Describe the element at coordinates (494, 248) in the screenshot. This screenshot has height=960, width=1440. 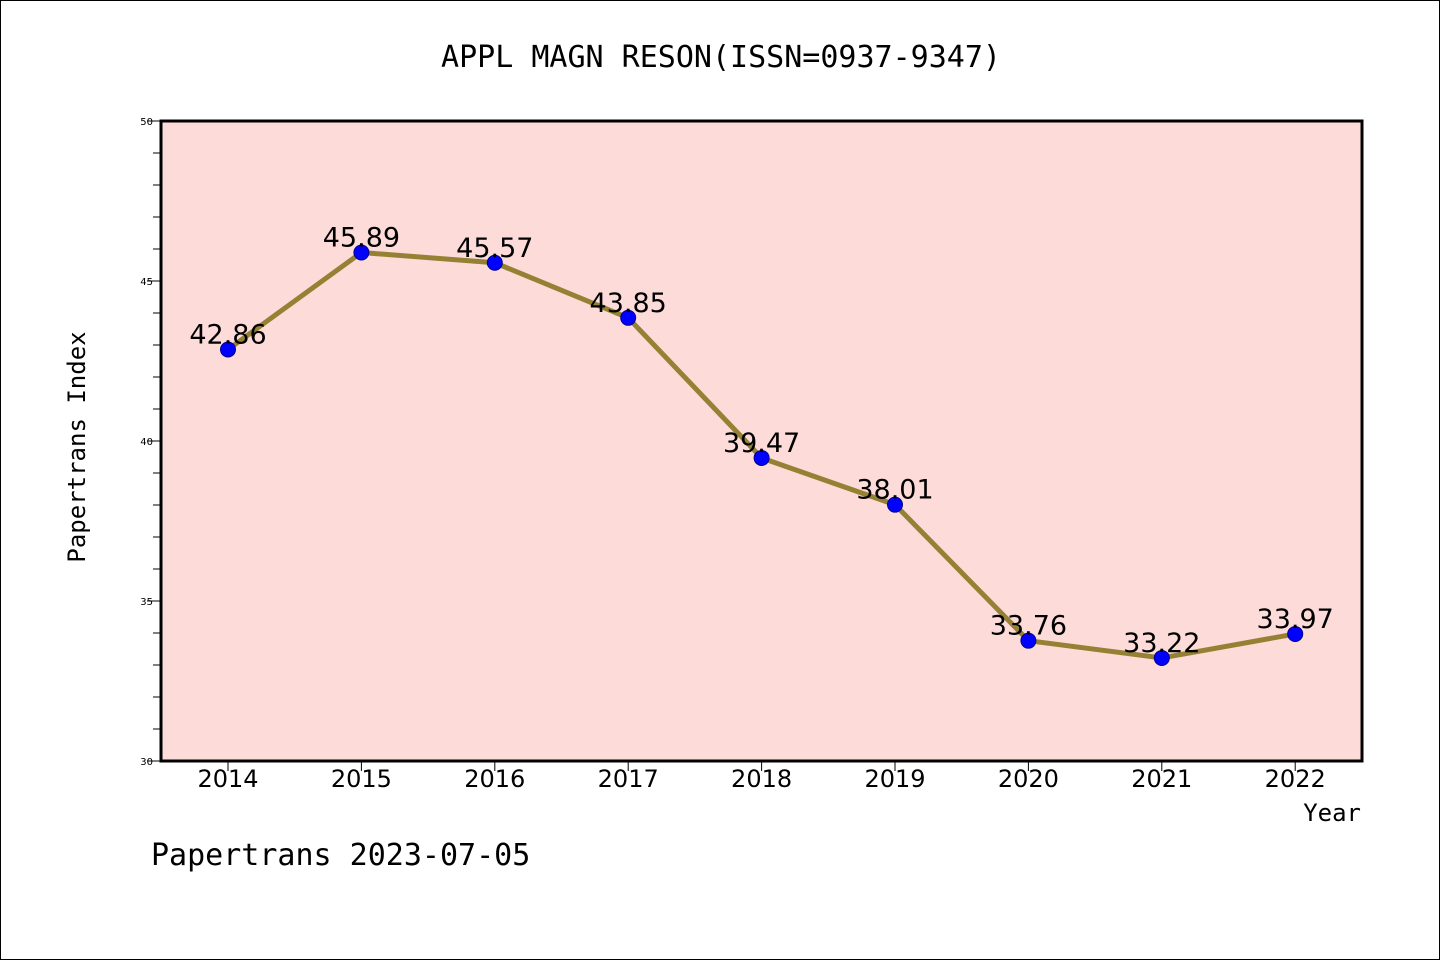
I see `data-label: 45.57` at that location.